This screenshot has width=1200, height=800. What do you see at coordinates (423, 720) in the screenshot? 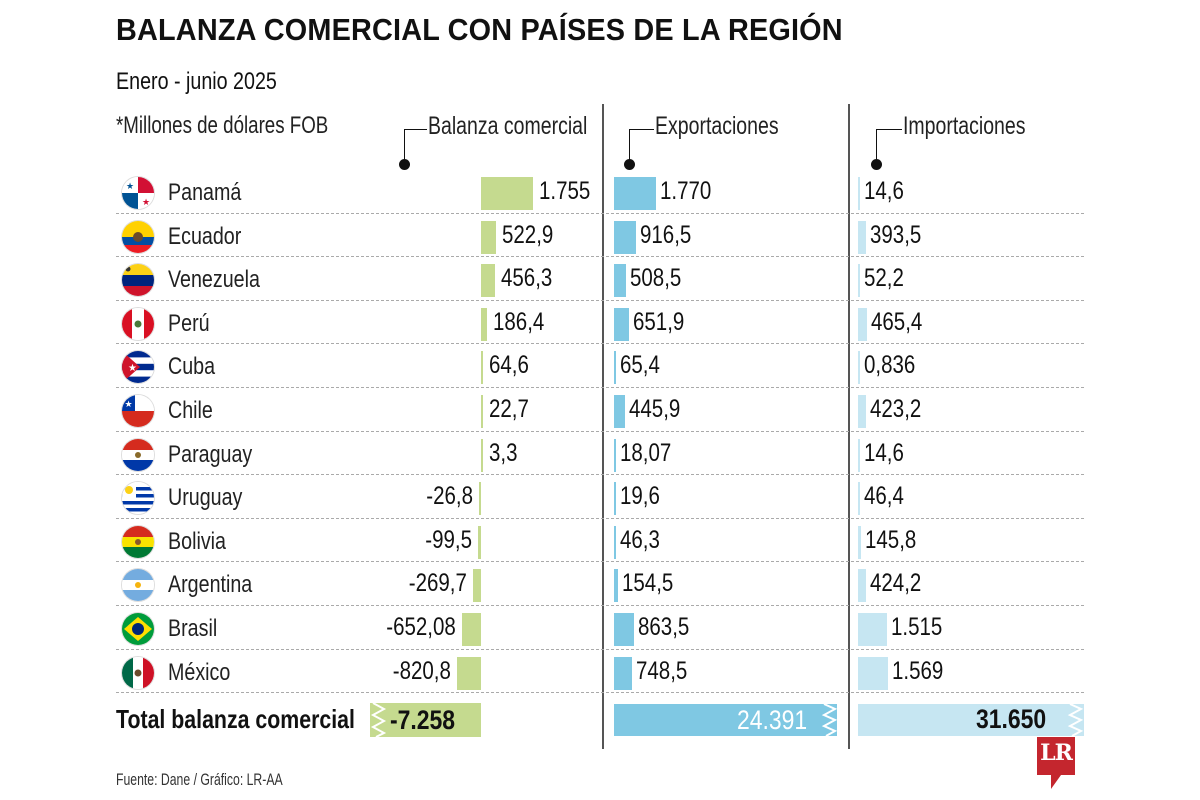
I see `total-balanza-value: -7.258` at bounding box center [423, 720].